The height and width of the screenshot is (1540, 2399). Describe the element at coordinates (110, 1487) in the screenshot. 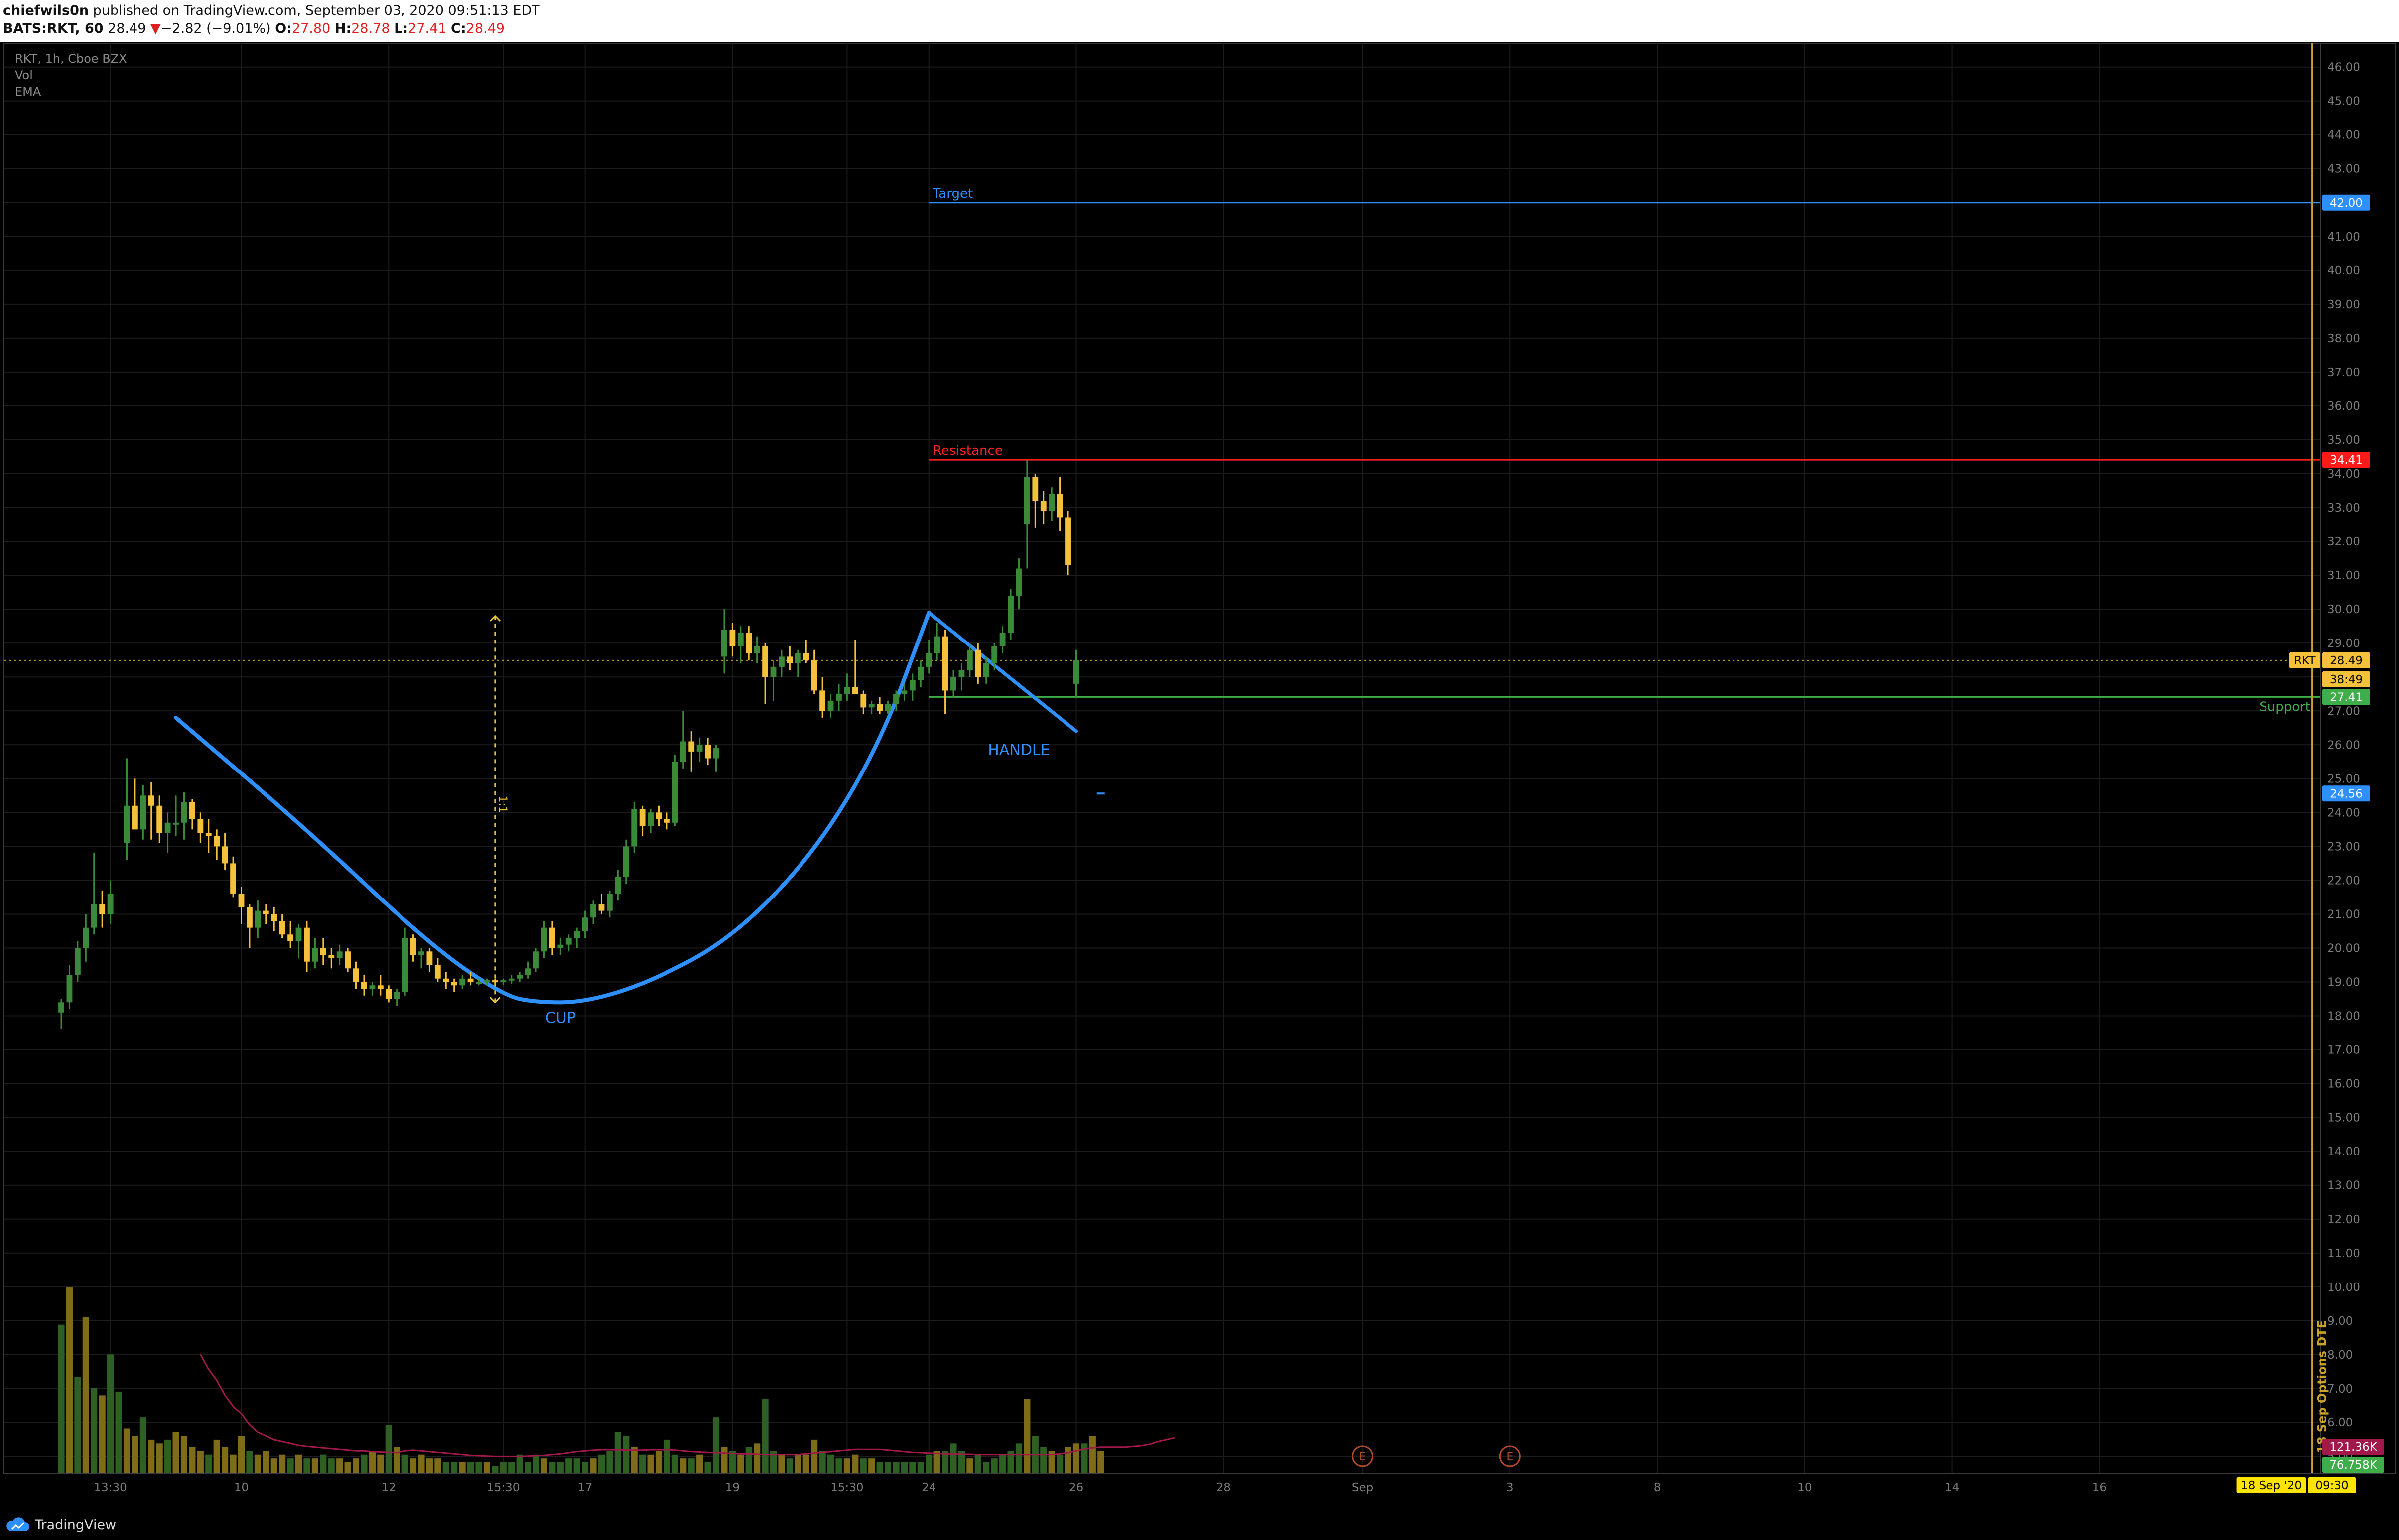

I see `time-tick-label: 13:30` at that location.